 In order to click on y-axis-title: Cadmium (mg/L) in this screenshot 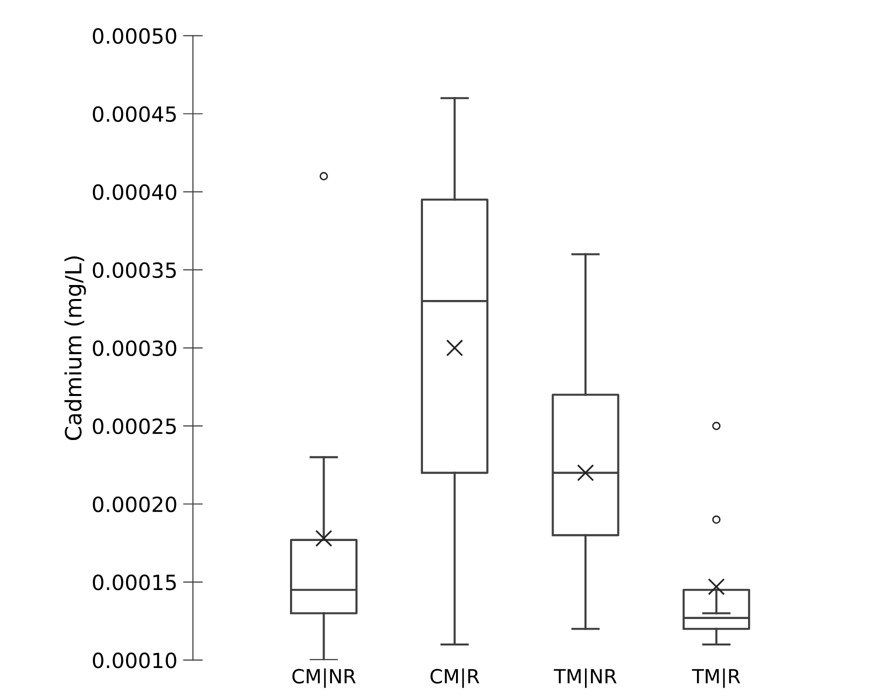, I will do `click(75, 348)`.